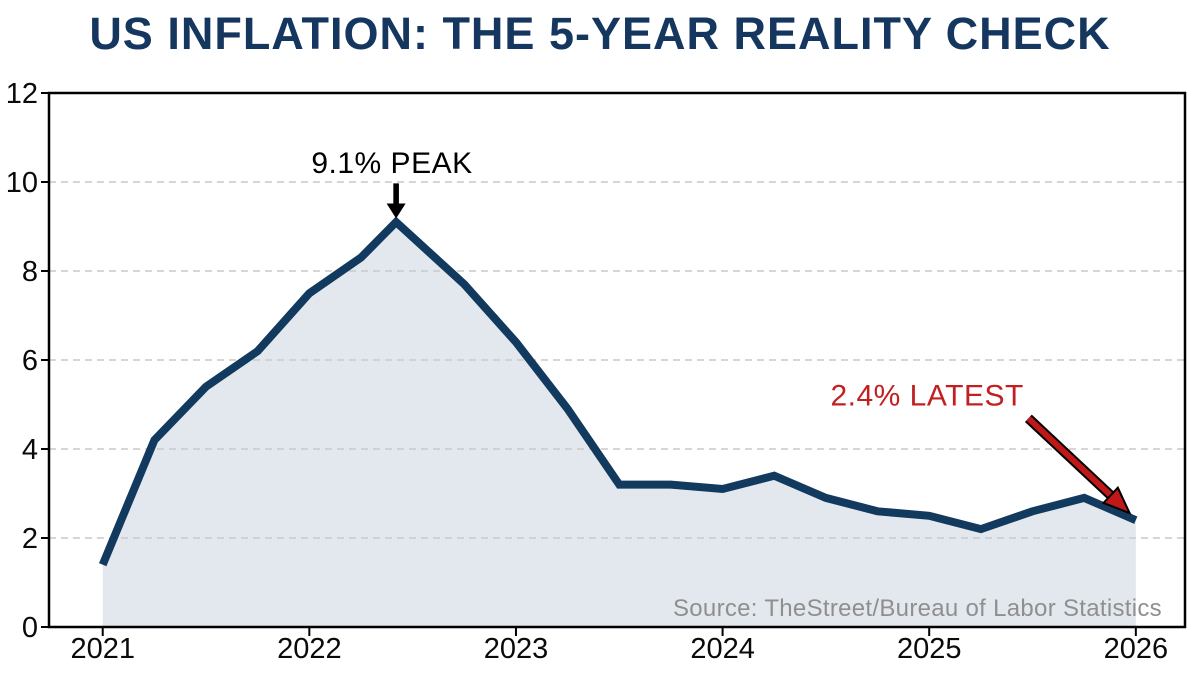  I want to click on y-tick-label: 12, so click(22, 94).